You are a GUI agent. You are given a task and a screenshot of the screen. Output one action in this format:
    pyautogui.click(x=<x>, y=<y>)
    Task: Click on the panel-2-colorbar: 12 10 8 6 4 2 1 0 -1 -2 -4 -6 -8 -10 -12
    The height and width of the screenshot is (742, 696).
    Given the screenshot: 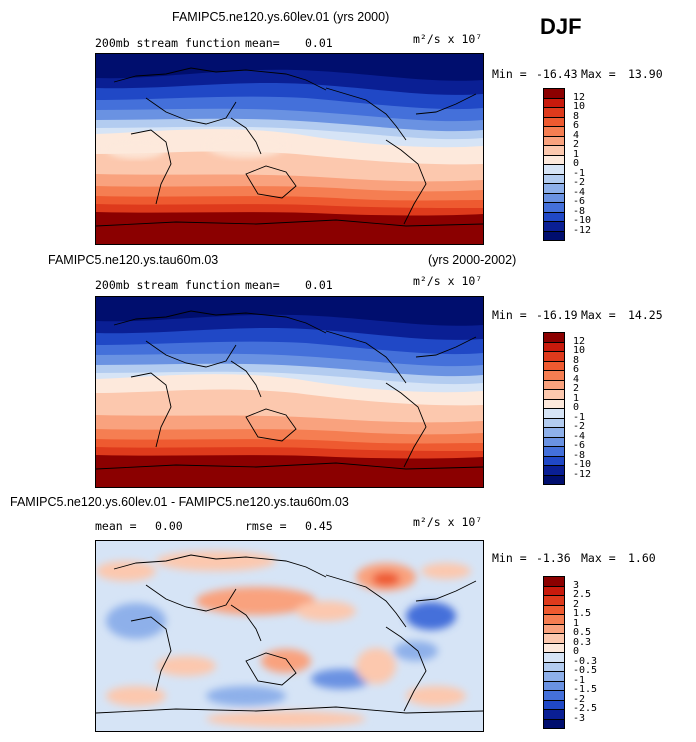 What is the action you would take?
    pyautogui.click(x=567, y=408)
    